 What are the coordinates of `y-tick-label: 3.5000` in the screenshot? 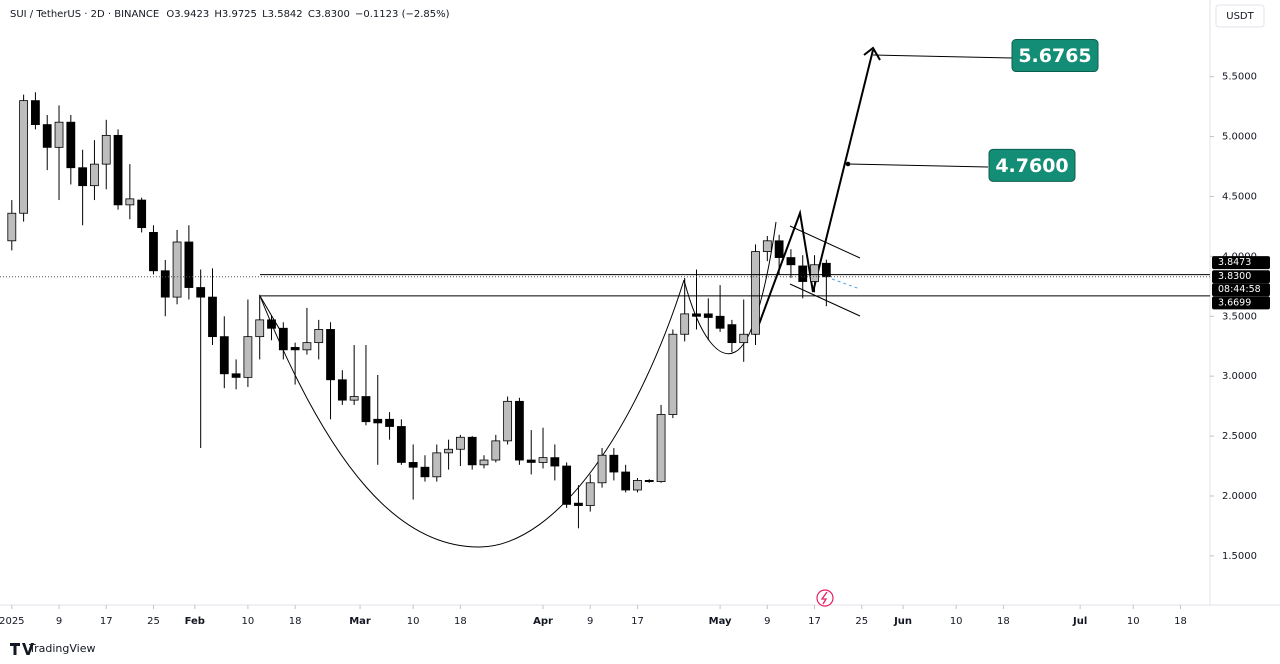 It's located at (1239, 316).